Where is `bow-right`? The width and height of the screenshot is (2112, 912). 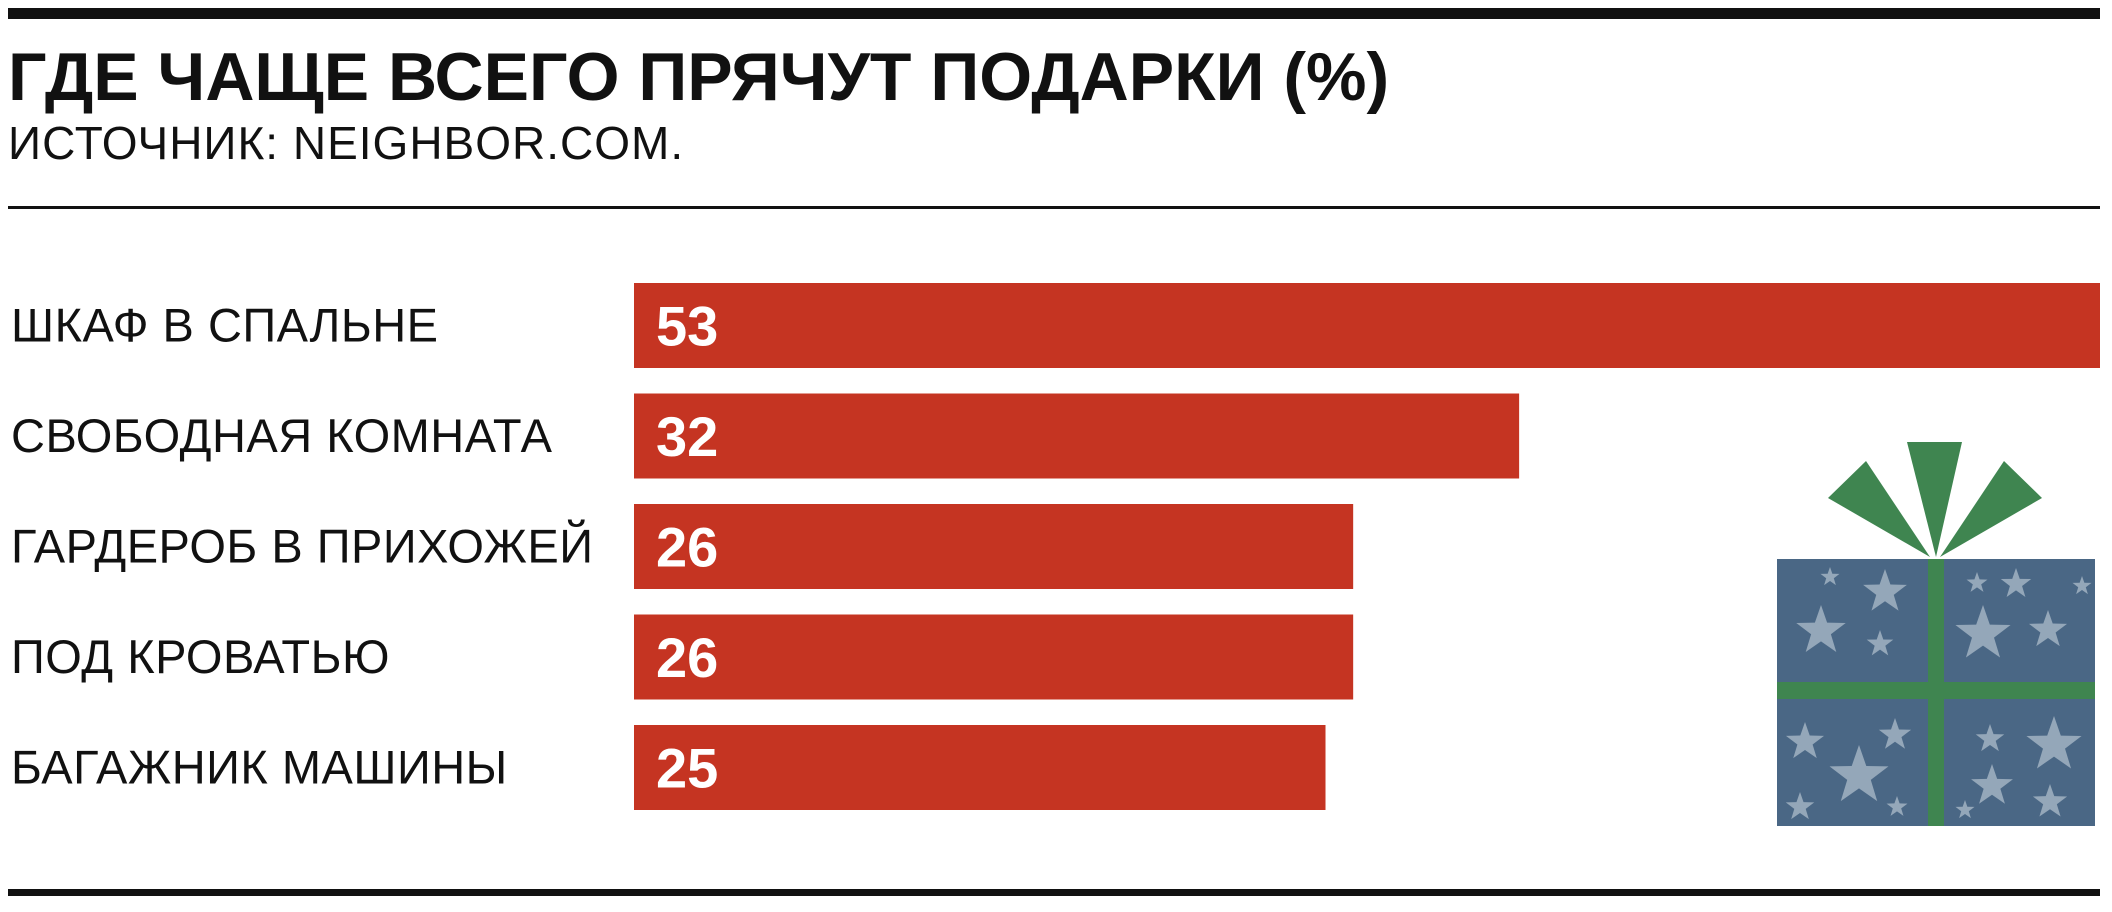
bow-right is located at coordinates (1991, 509).